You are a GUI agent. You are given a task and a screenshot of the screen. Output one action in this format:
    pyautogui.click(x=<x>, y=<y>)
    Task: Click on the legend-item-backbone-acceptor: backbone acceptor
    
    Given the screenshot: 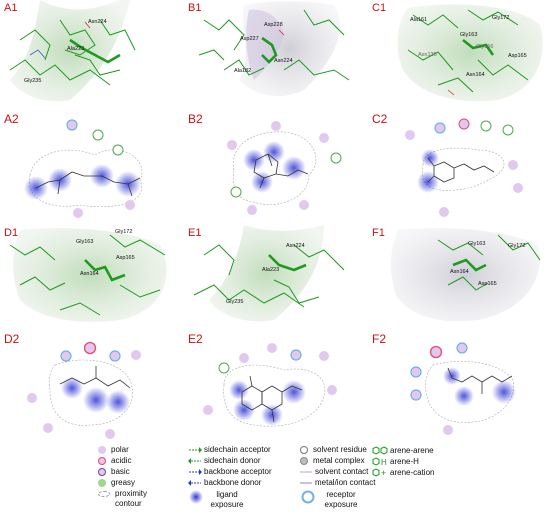 What is the action you would take?
    pyautogui.click(x=230, y=472)
    